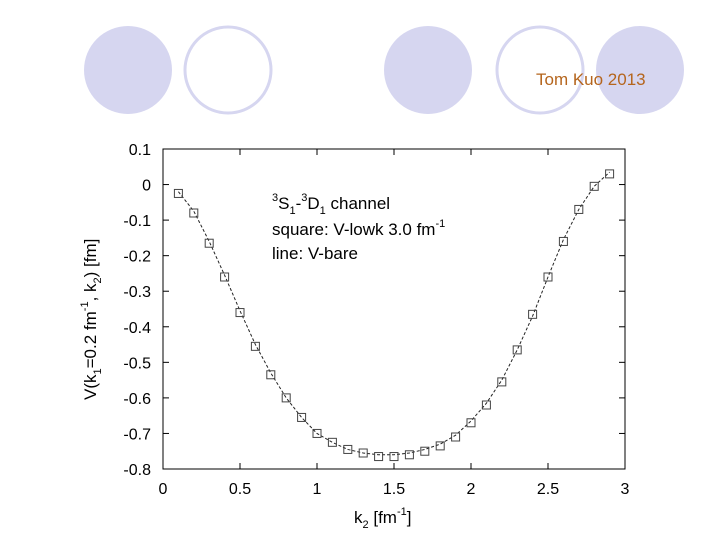 The image size is (720, 540). I want to click on x-tick-label: 2, so click(471, 489).